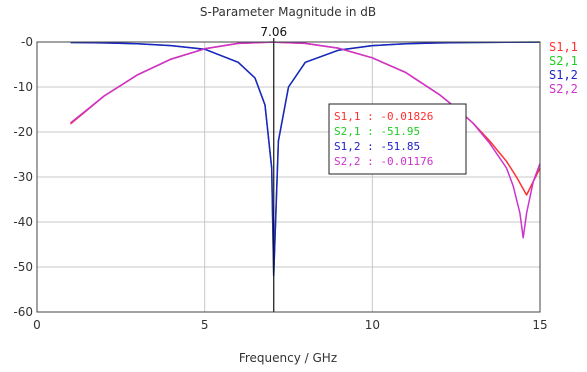  I want to click on readout-entry: S1,1 : -0.01826, so click(383, 116).